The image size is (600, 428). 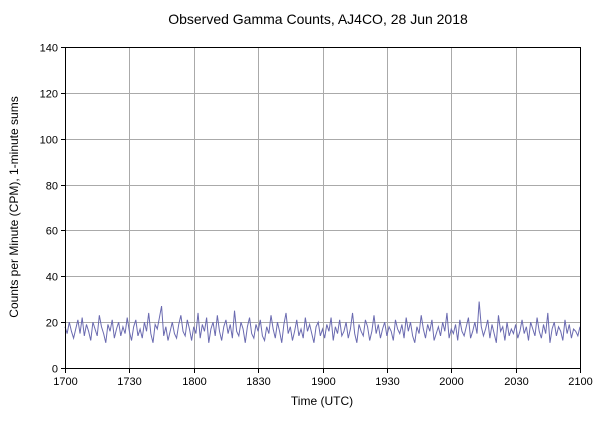 What do you see at coordinates (52, 232) in the screenshot?
I see `y-tick-label: 60` at bounding box center [52, 232].